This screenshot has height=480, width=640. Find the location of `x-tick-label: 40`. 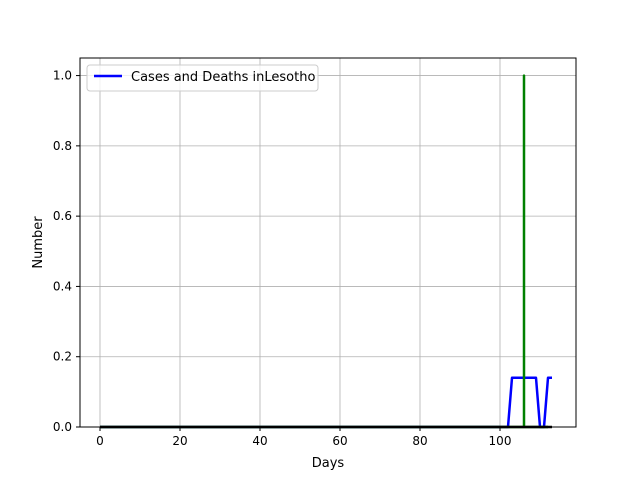

x-tick-label: 40 is located at coordinates (259, 441).